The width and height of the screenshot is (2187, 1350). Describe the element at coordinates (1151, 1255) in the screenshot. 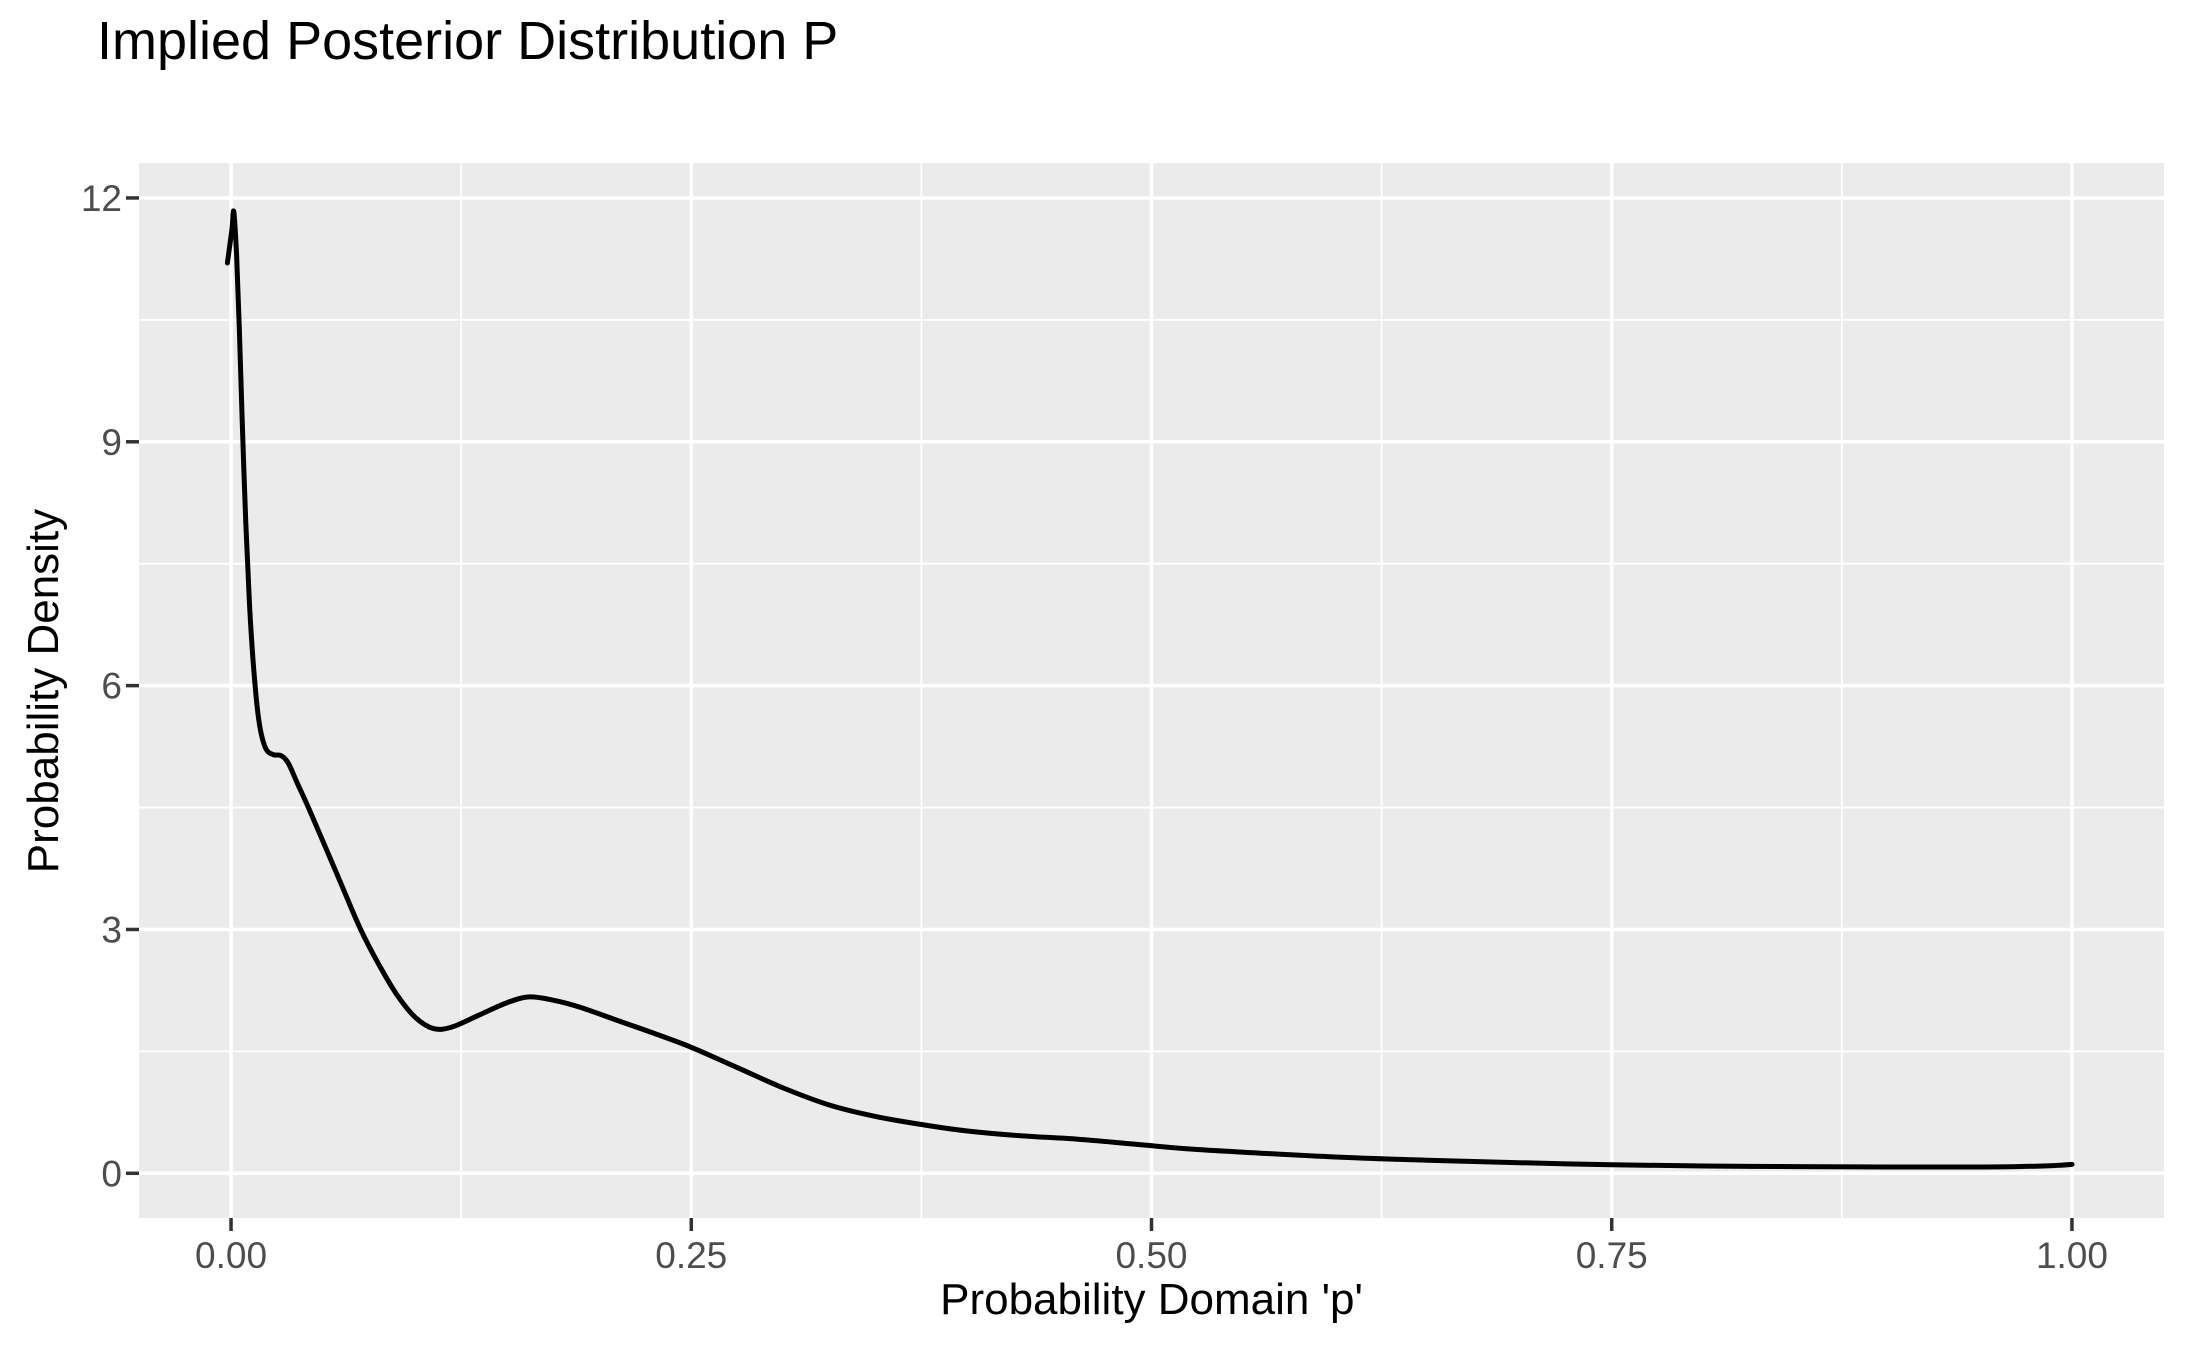

I see `x-tick-label: 0.50` at that location.